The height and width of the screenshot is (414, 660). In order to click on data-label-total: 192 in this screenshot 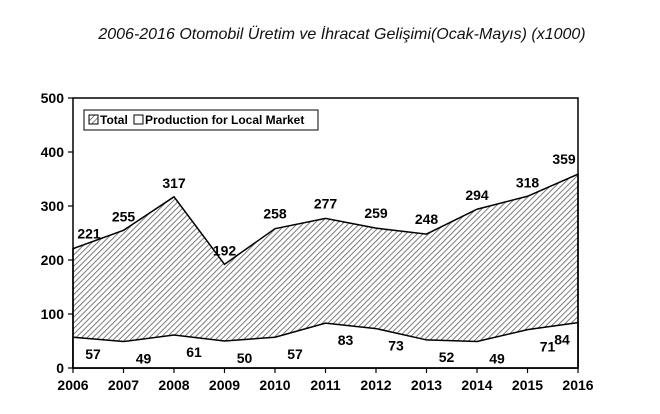, I will do `click(225, 250)`.